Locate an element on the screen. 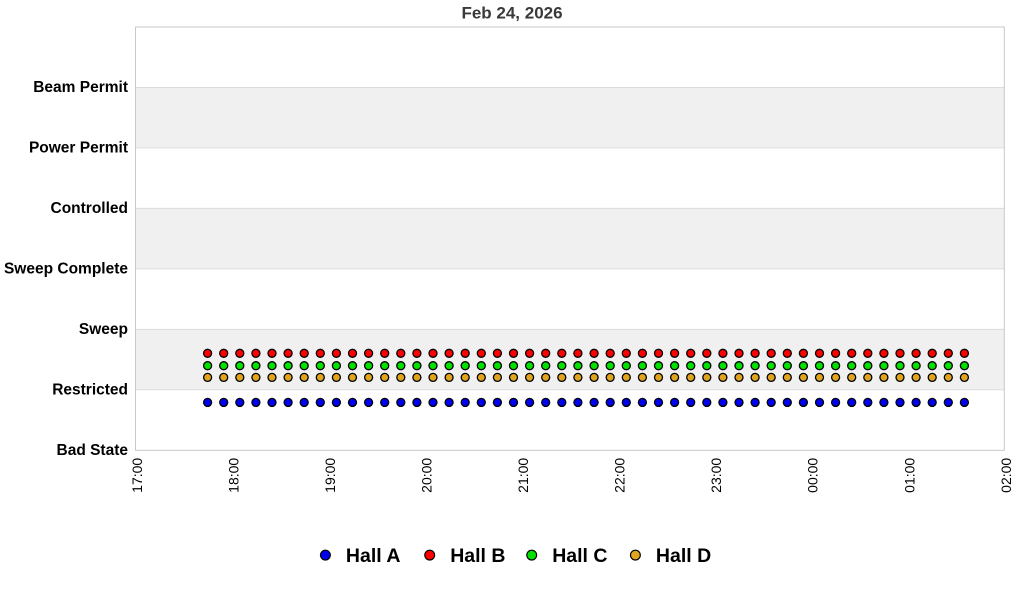 This screenshot has width=1024, height=600. svg-text: 23:00 is located at coordinates (716, 475).